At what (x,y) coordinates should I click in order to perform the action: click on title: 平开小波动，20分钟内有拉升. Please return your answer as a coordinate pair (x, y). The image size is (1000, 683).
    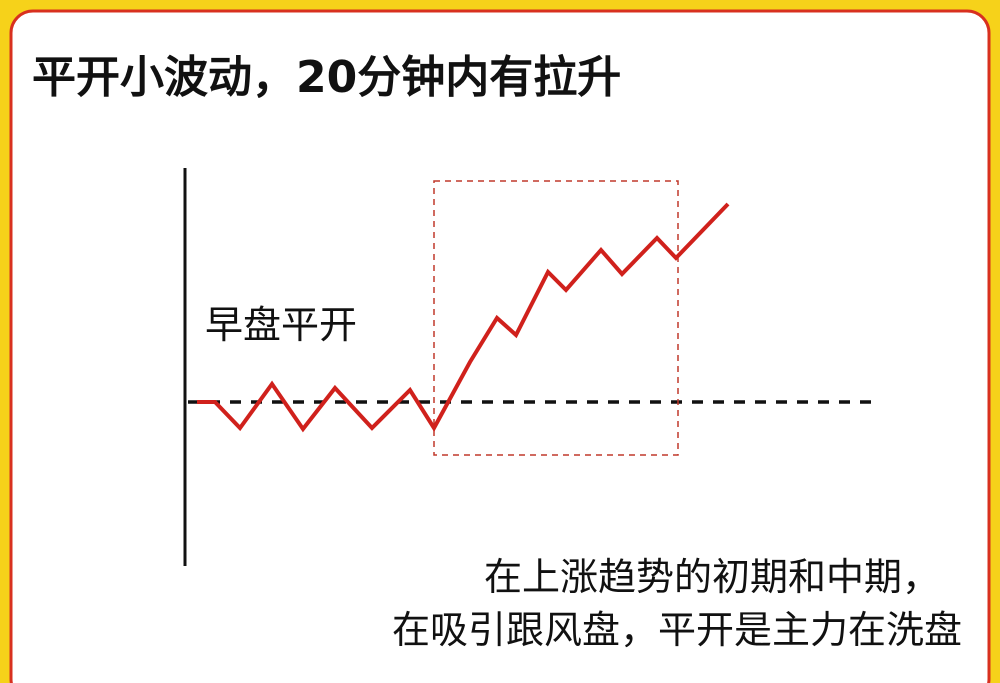
    Looking at the image, I should click on (326, 77).